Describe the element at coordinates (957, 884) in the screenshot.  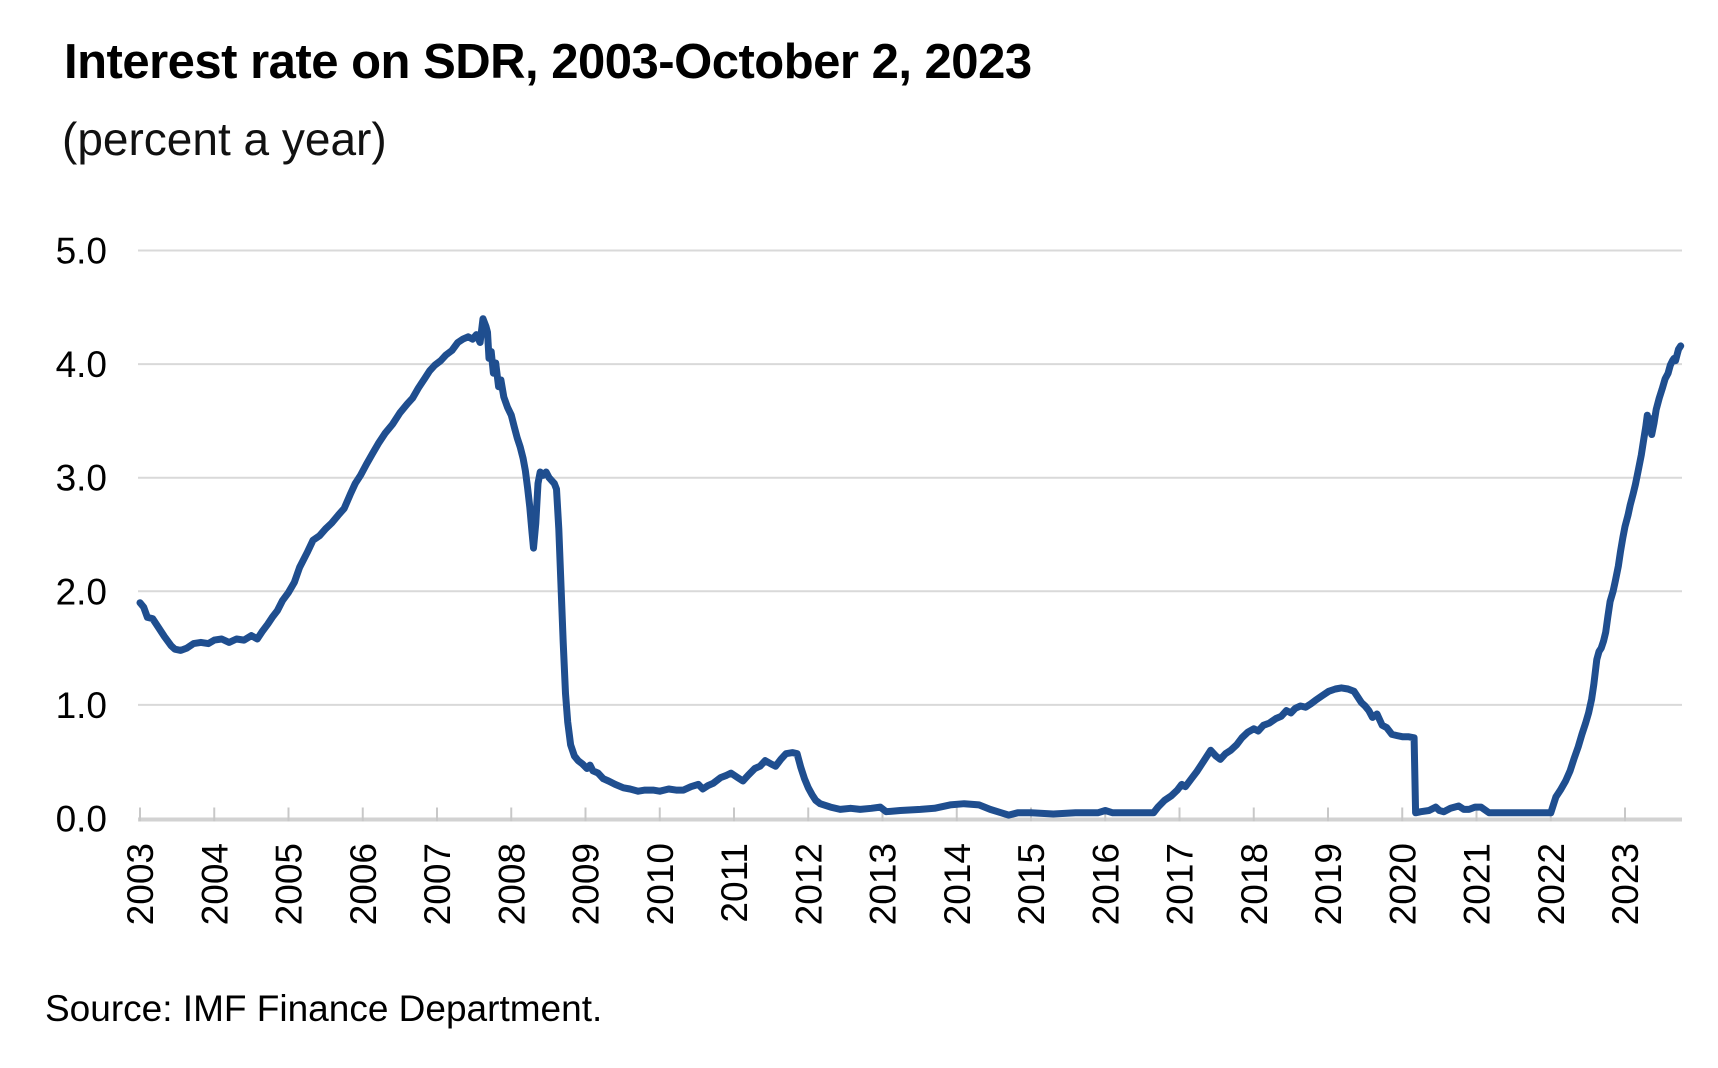
I see `x-tick-label: 2014` at that location.